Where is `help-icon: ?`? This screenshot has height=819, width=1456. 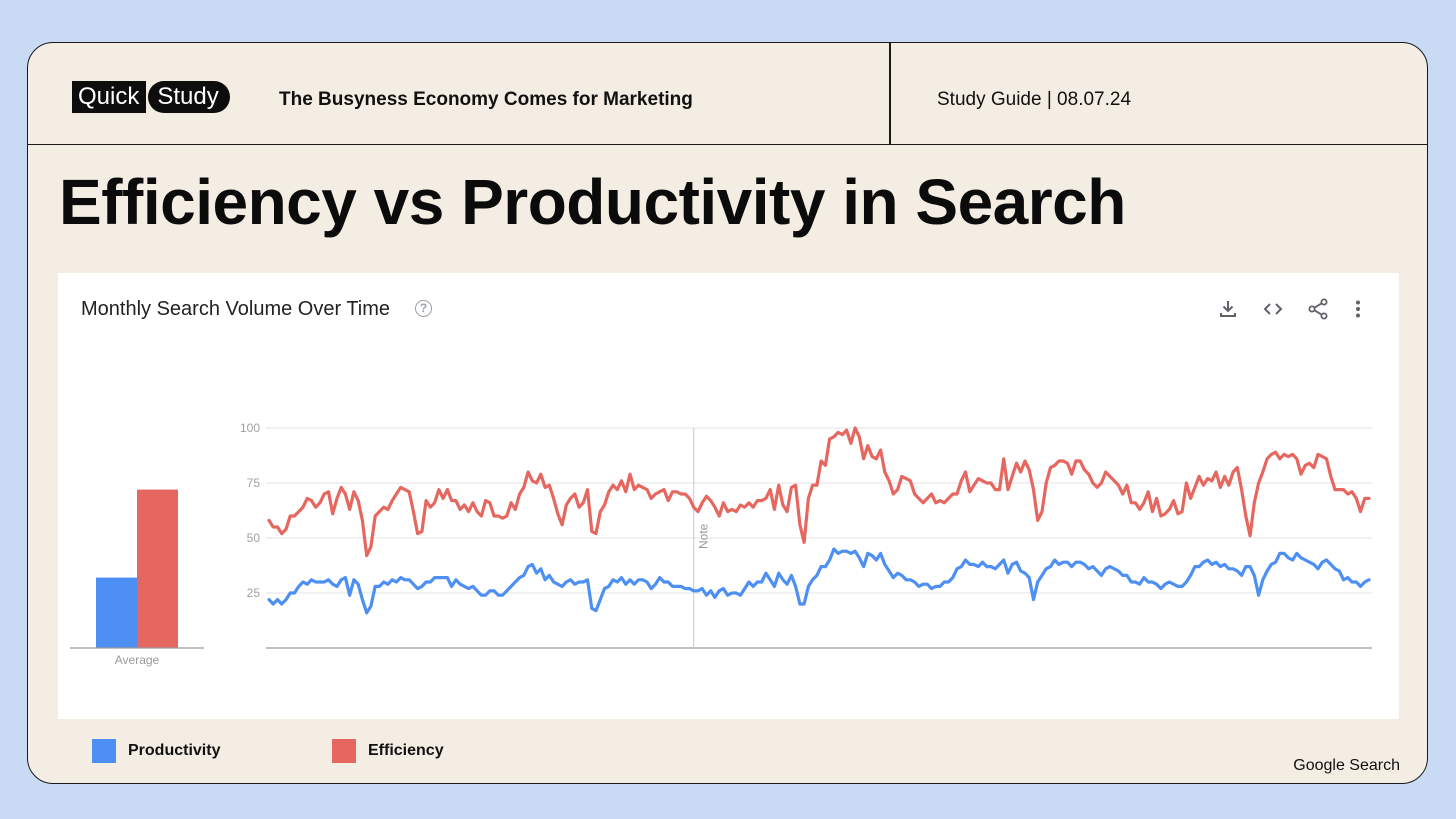 help-icon: ? is located at coordinates (423, 308).